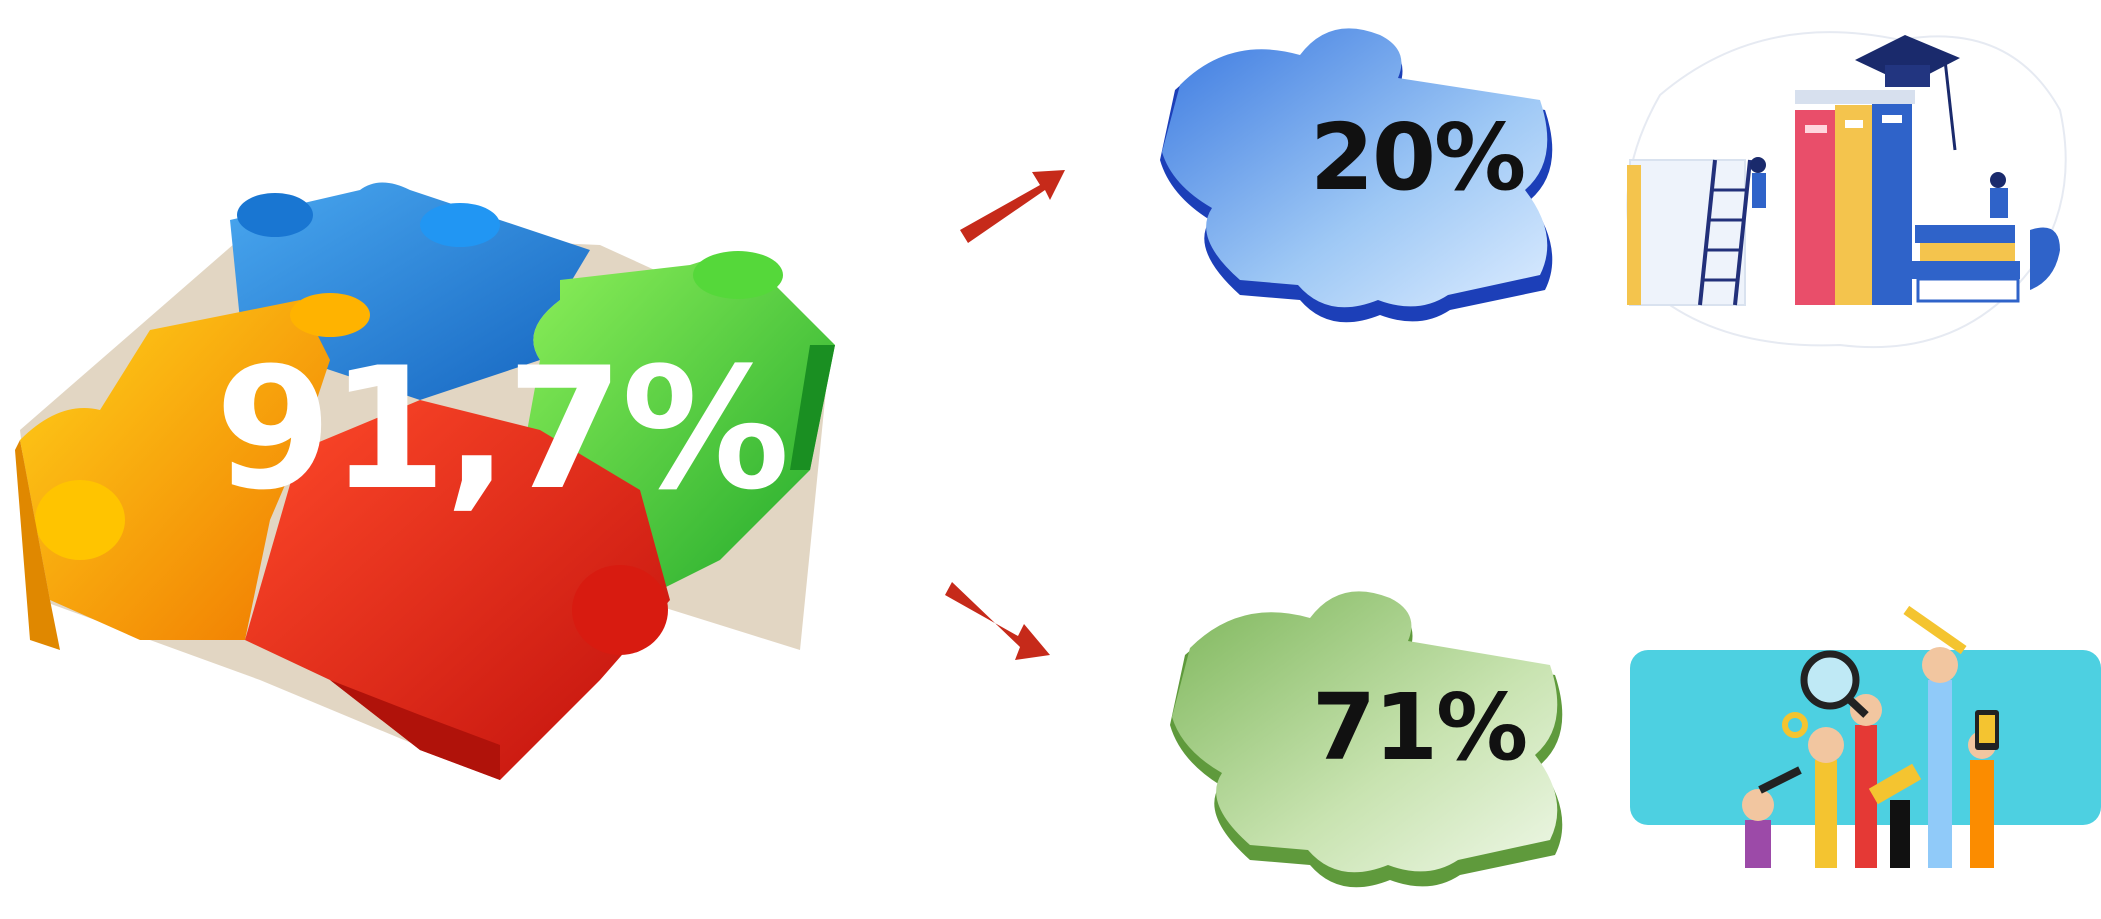 Image resolution: width=2101 pixels, height=919 pixels. I want to click on puzzle-piece-green-icon, so click(1366, 739).